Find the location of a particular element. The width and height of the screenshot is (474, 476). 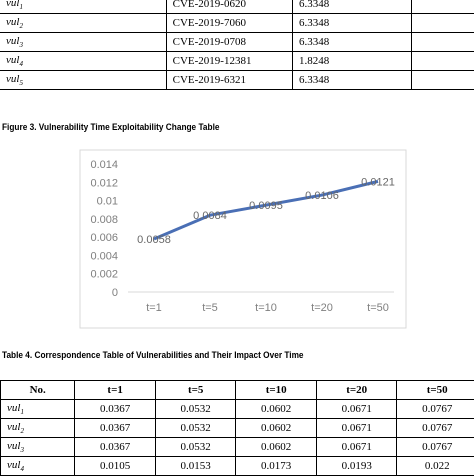

y-tick-label: 0.01 is located at coordinates (107, 202).